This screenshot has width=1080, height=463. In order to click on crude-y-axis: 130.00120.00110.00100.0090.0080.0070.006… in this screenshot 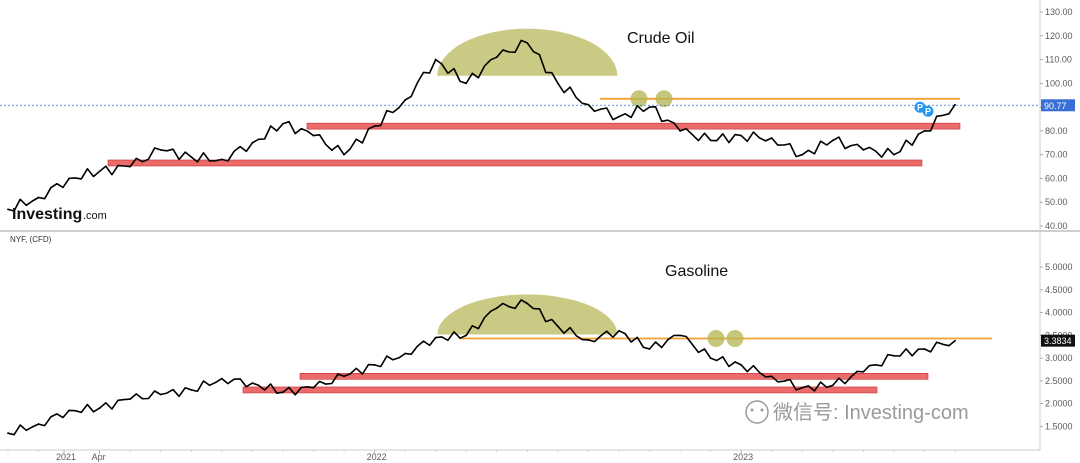, I will do `click(1057, 119)`.